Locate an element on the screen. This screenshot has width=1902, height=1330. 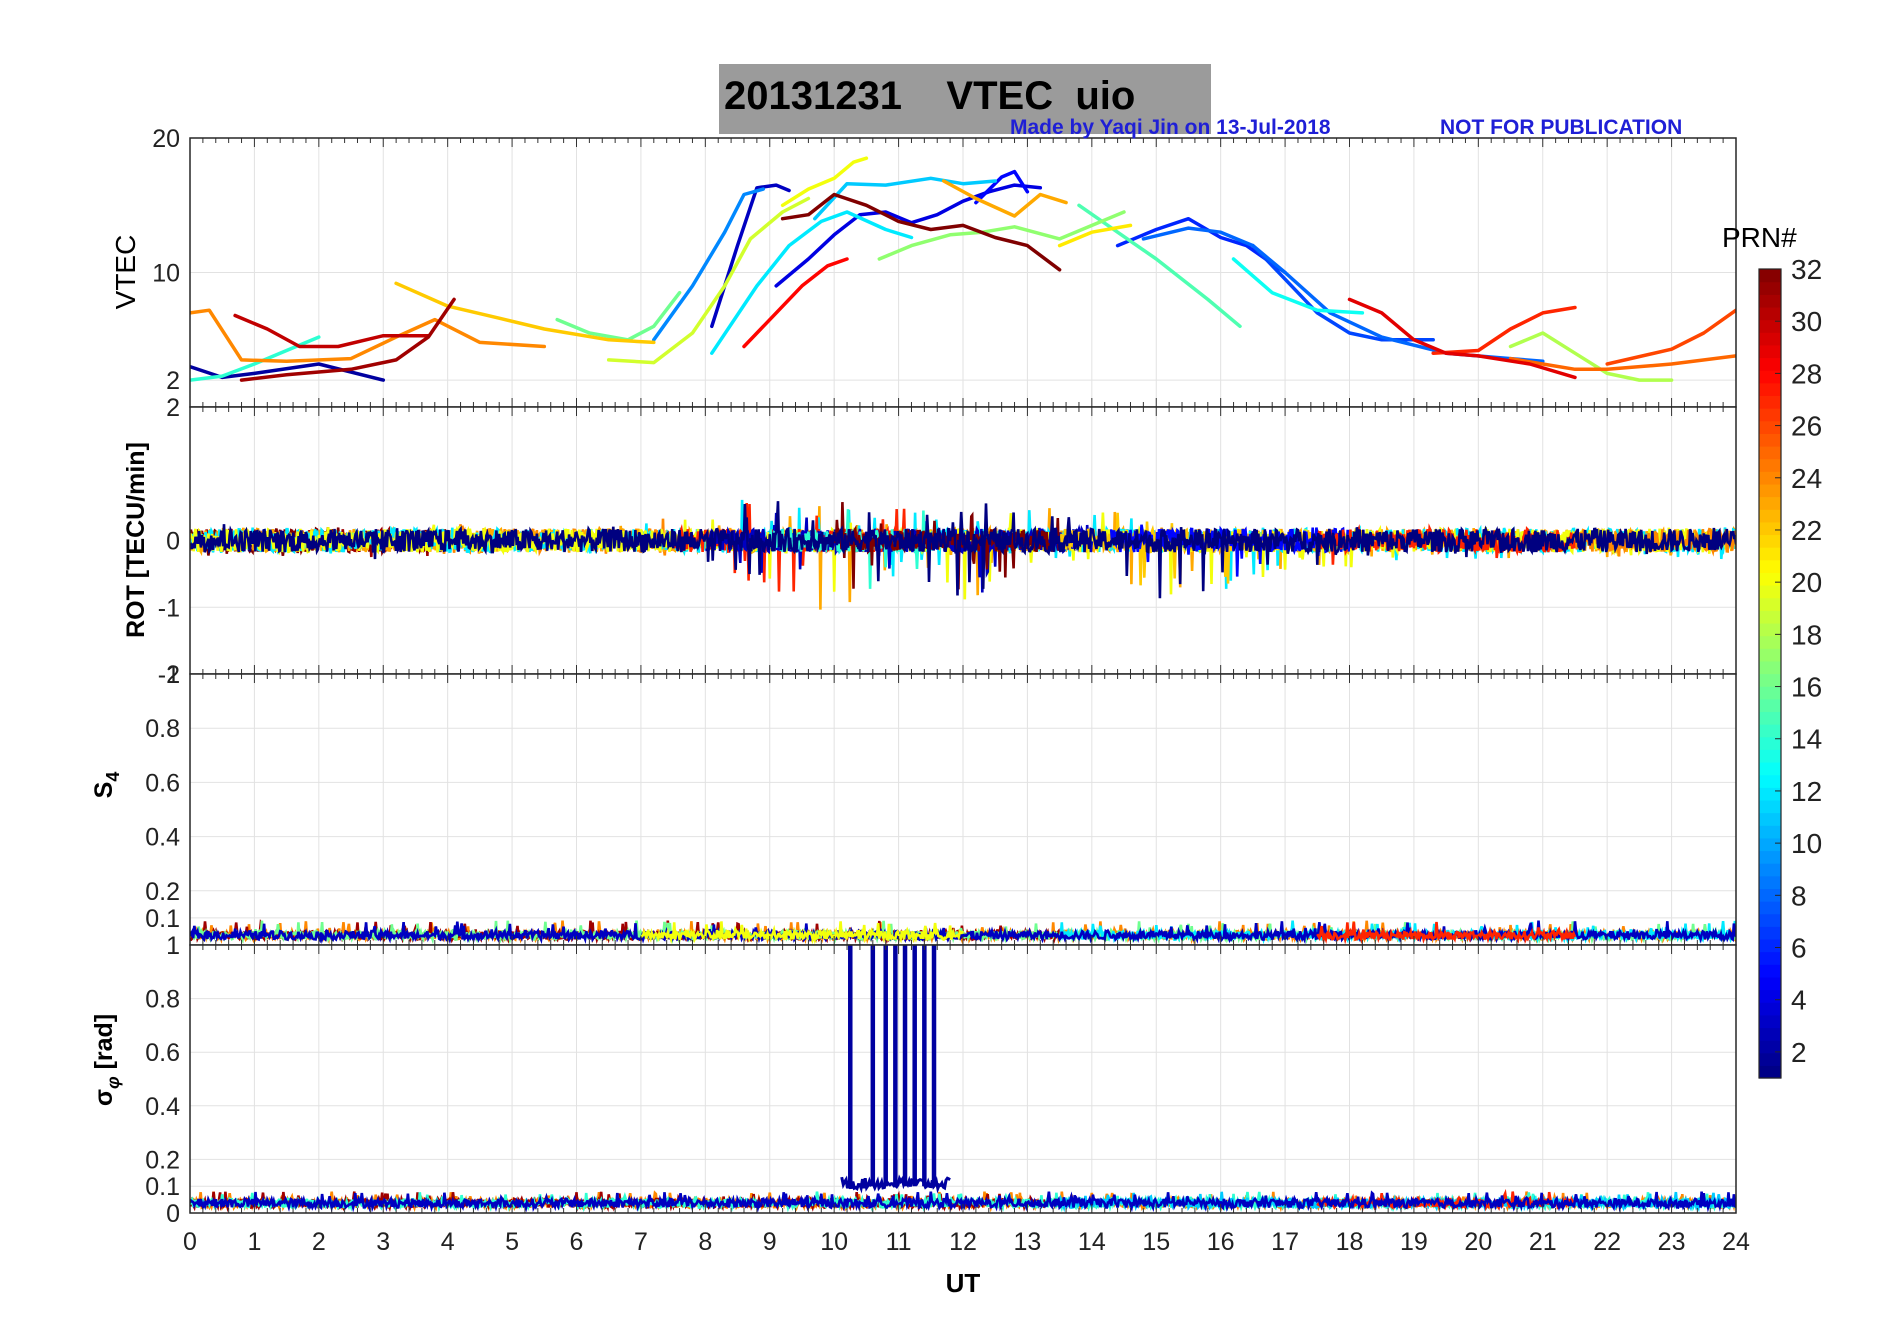
colorbar-tick-label: 22 is located at coordinates (1806, 530).